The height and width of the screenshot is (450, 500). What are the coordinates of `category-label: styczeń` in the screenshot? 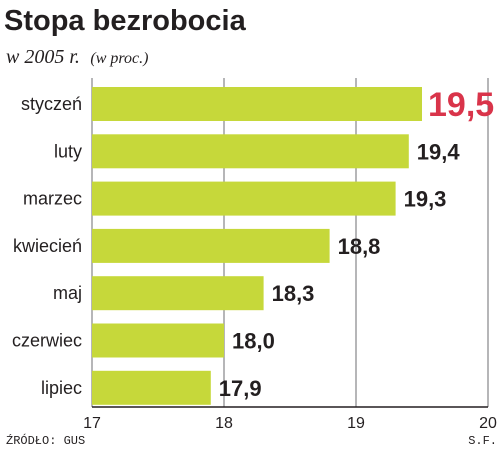 It's located at (51, 104).